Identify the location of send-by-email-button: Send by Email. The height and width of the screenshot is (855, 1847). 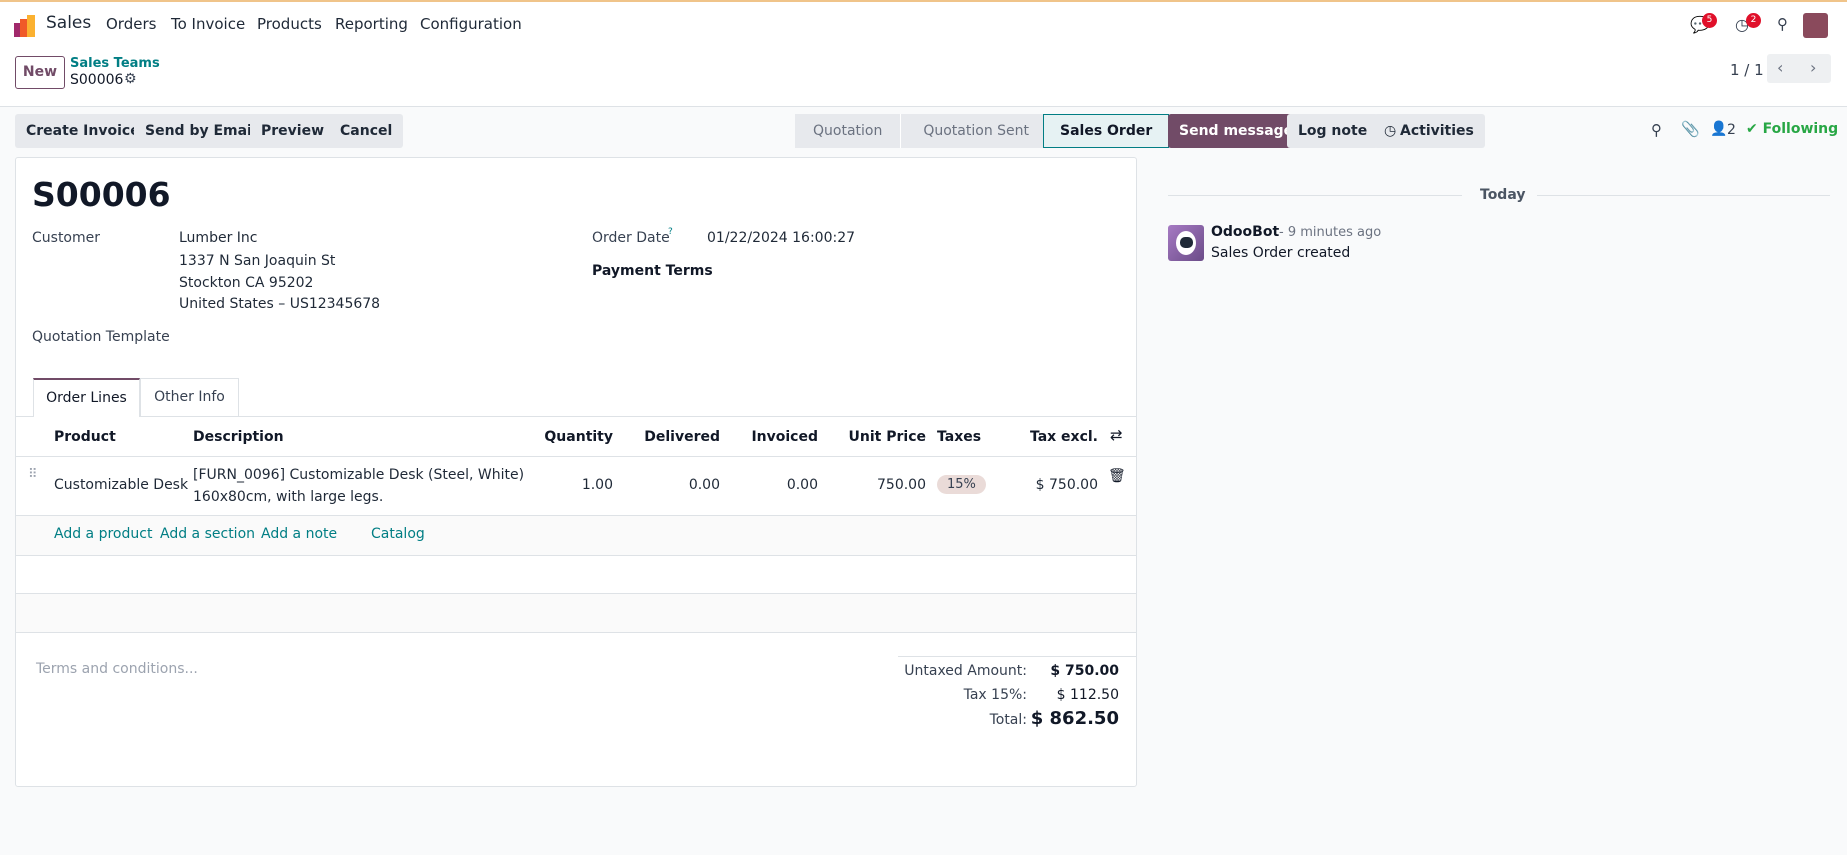
(201, 131).